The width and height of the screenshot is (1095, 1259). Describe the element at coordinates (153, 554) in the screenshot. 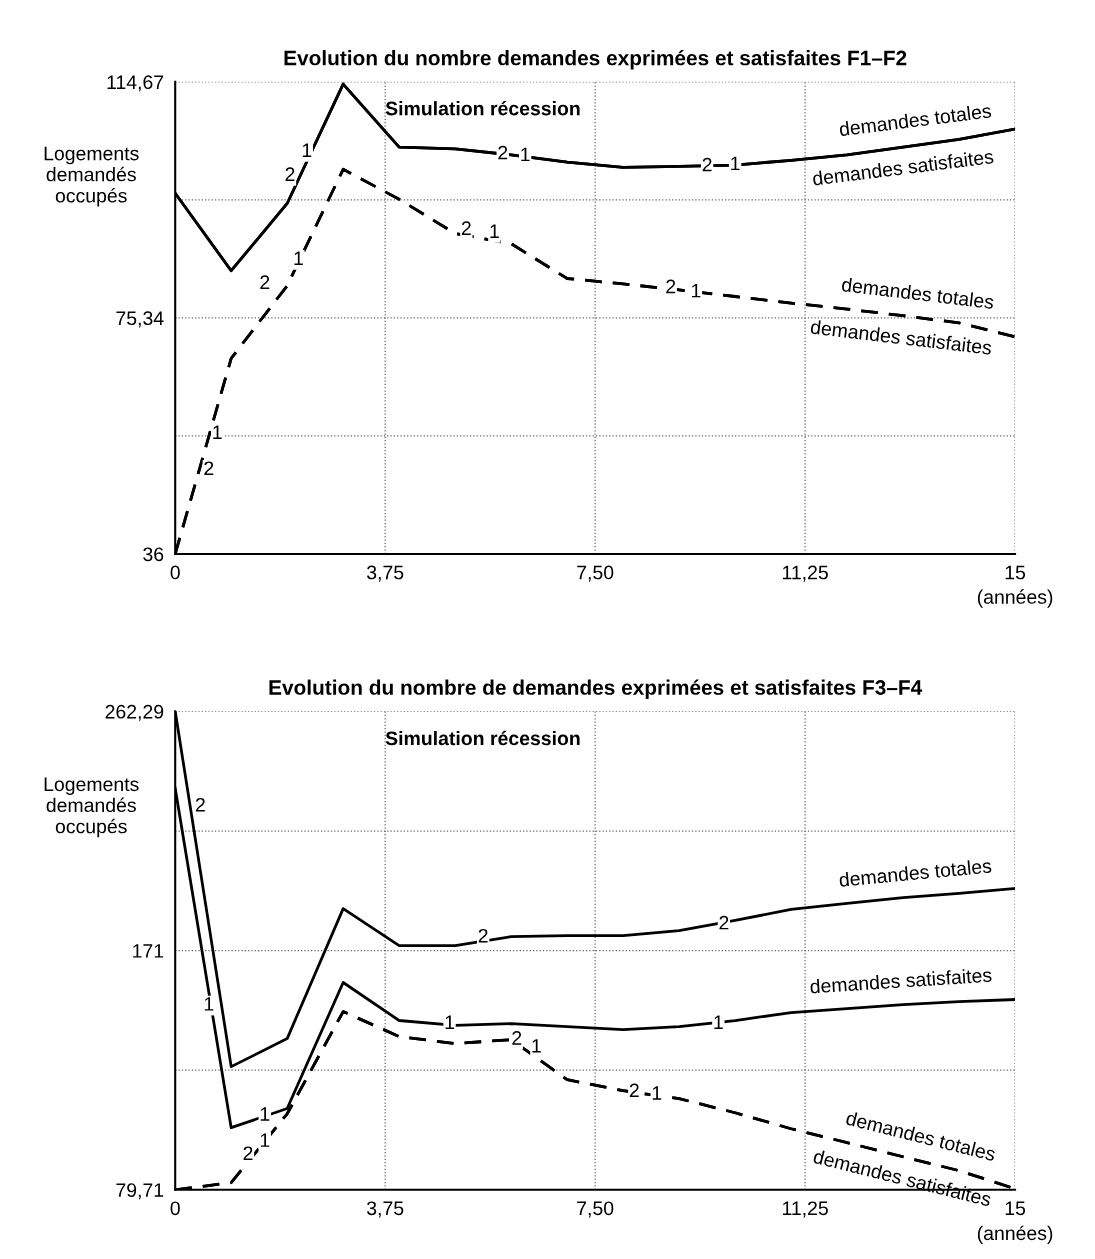

I see `y-tick-label: 36` at that location.